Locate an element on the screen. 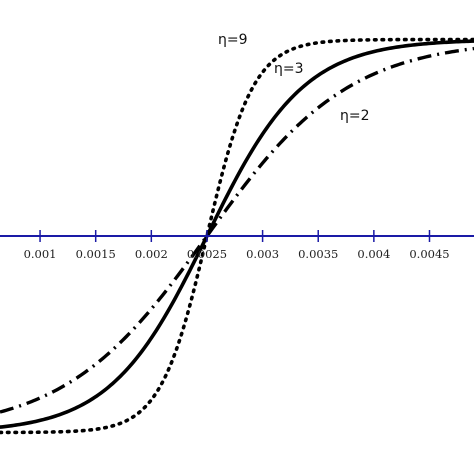  x-tick-label: 0.0045 is located at coordinates (429, 254).